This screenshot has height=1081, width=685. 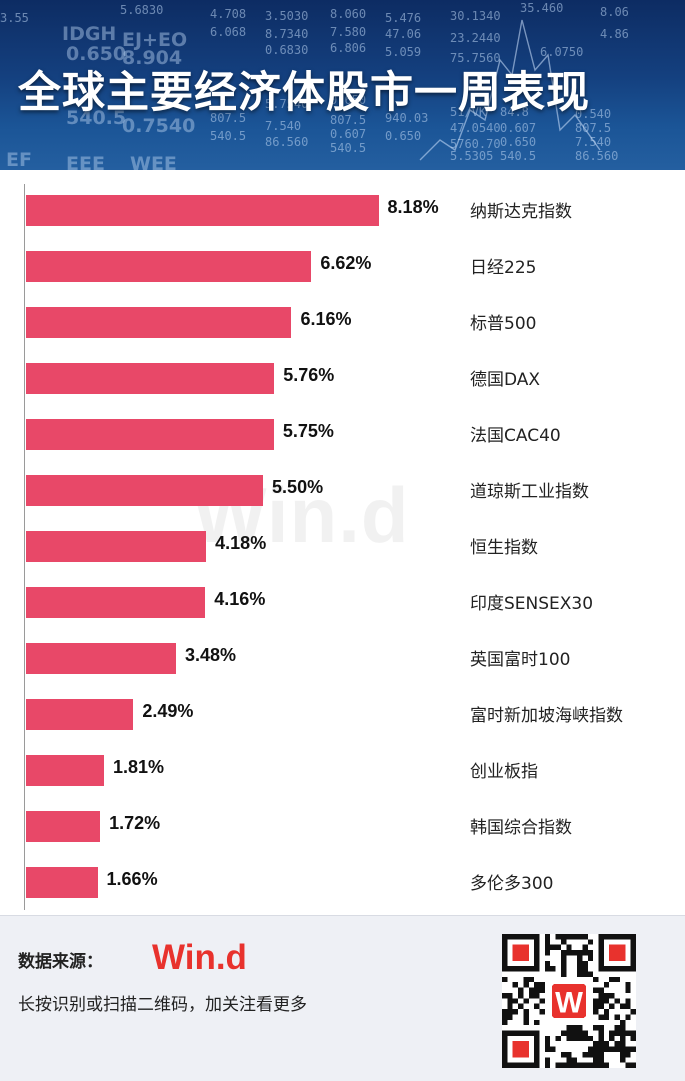 What do you see at coordinates (162, 1005) in the screenshot?
I see `qr-hint-text: 长按识别或扫描二维码，加关注看更多` at bounding box center [162, 1005].